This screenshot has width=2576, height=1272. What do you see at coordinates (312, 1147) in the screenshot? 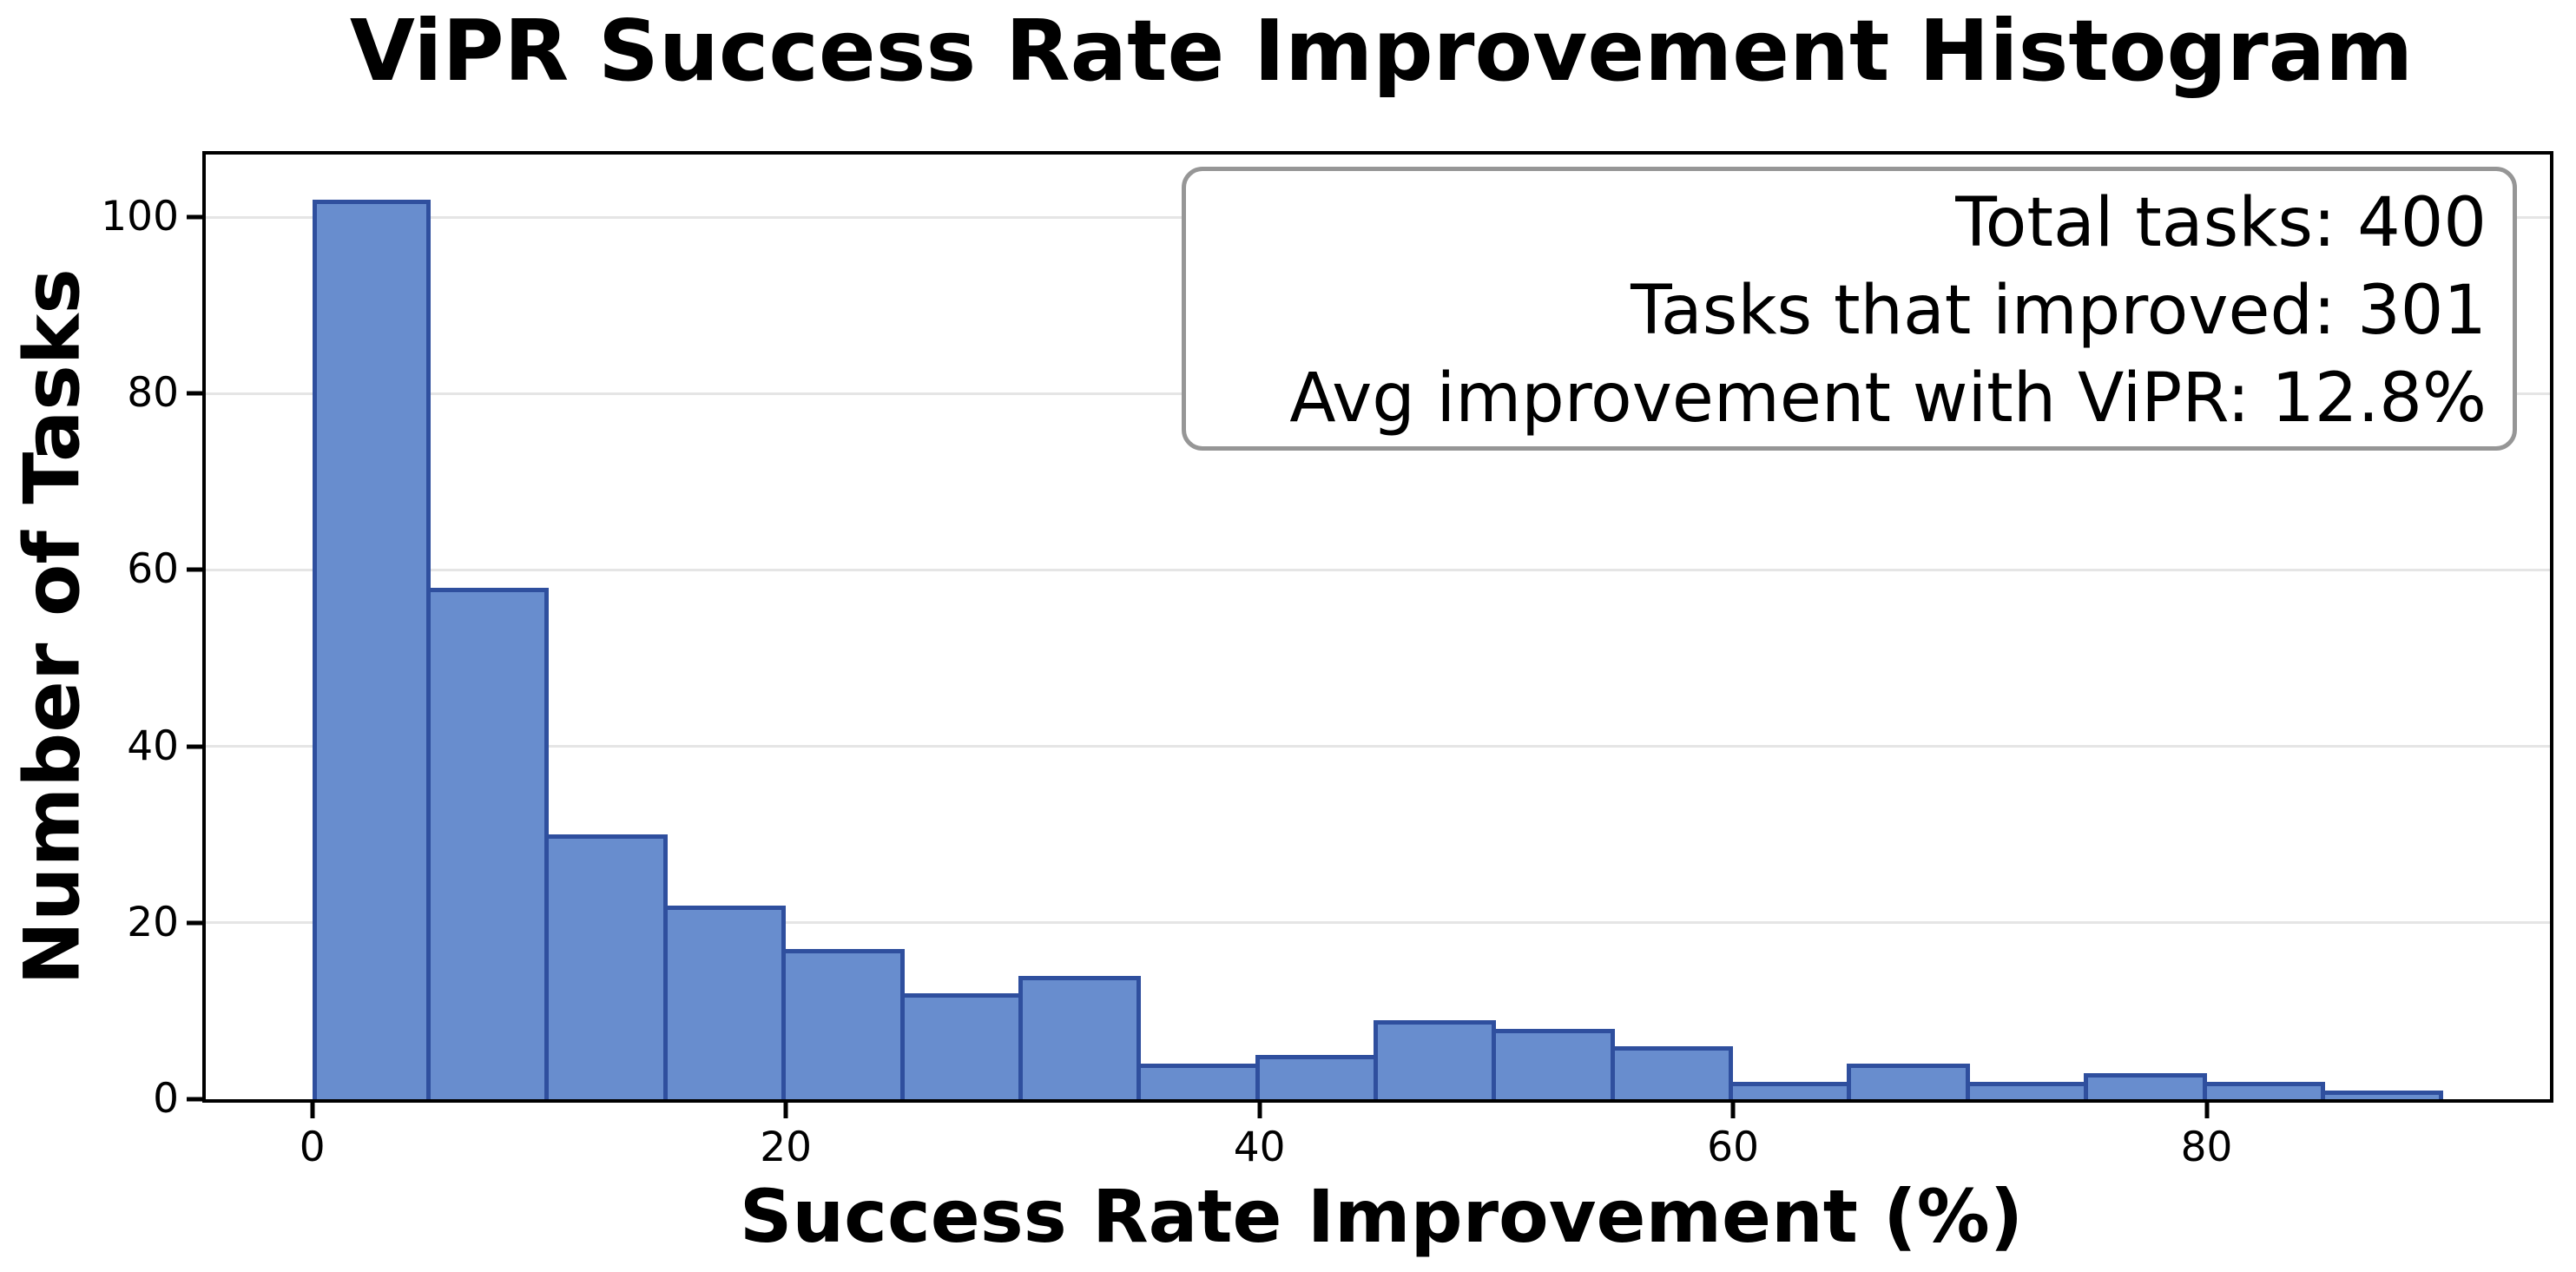
I see `x-tick-label: 0` at bounding box center [312, 1147].